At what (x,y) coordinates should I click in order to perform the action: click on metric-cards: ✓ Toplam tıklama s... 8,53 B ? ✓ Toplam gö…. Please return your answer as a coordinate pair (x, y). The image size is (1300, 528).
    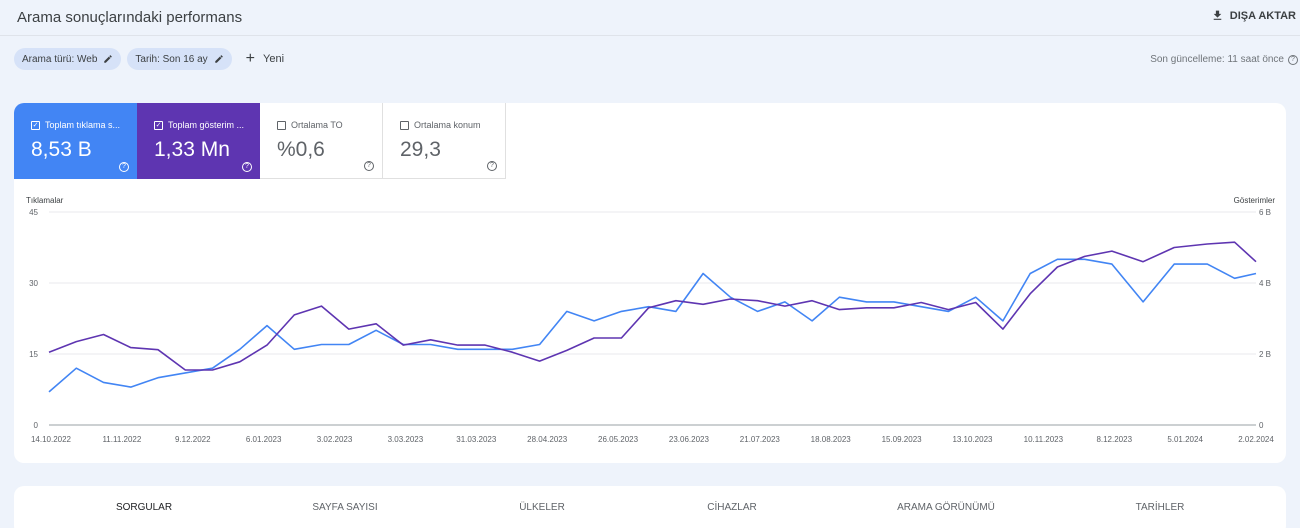
    Looking at the image, I should click on (260, 141).